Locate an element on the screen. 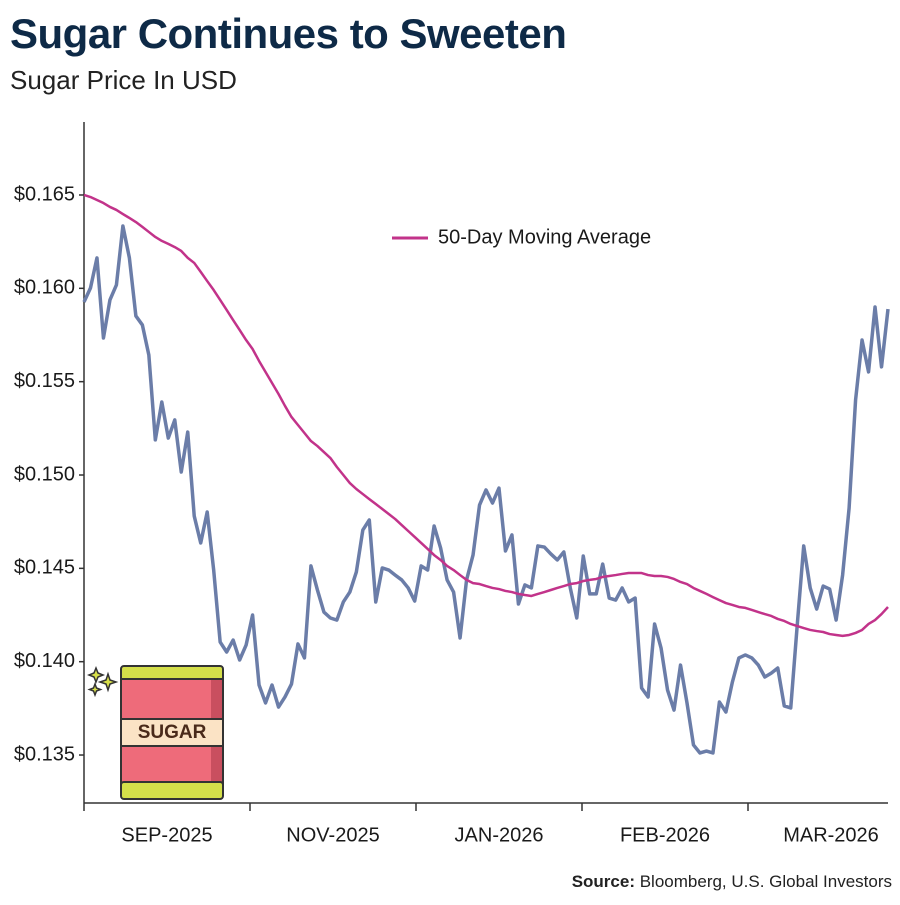 The image size is (900, 905). x-tick-label: JAN-2026 is located at coordinates (499, 835).